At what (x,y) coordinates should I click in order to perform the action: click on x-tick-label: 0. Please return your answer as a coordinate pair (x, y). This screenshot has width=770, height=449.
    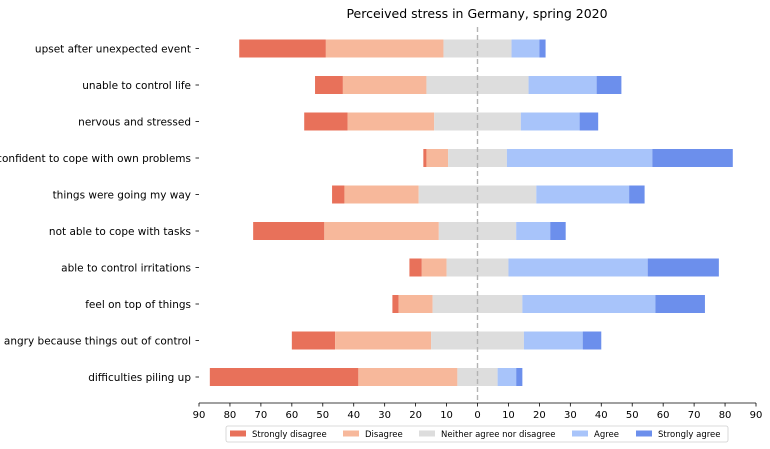
    Looking at the image, I should click on (477, 415).